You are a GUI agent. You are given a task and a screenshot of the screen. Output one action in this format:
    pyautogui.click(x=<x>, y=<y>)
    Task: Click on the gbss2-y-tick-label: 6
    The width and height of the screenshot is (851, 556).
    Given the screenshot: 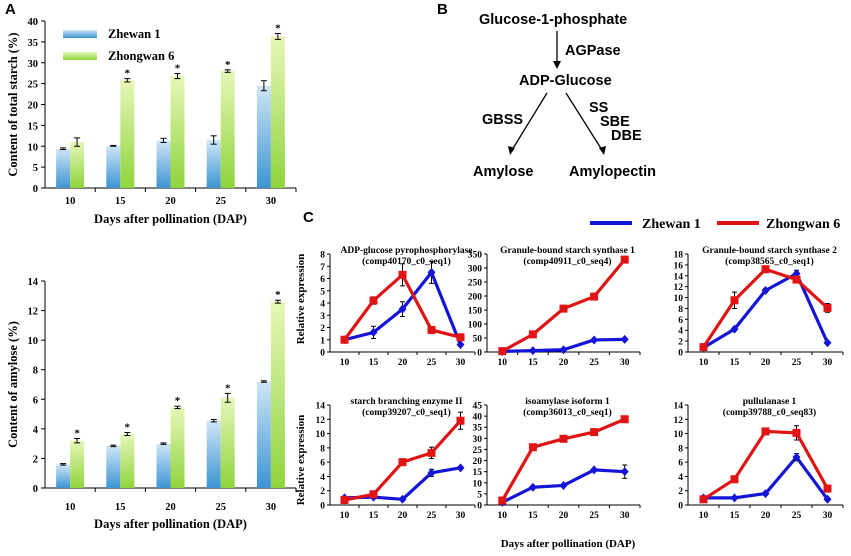 What is the action you would take?
    pyautogui.click(x=680, y=321)
    